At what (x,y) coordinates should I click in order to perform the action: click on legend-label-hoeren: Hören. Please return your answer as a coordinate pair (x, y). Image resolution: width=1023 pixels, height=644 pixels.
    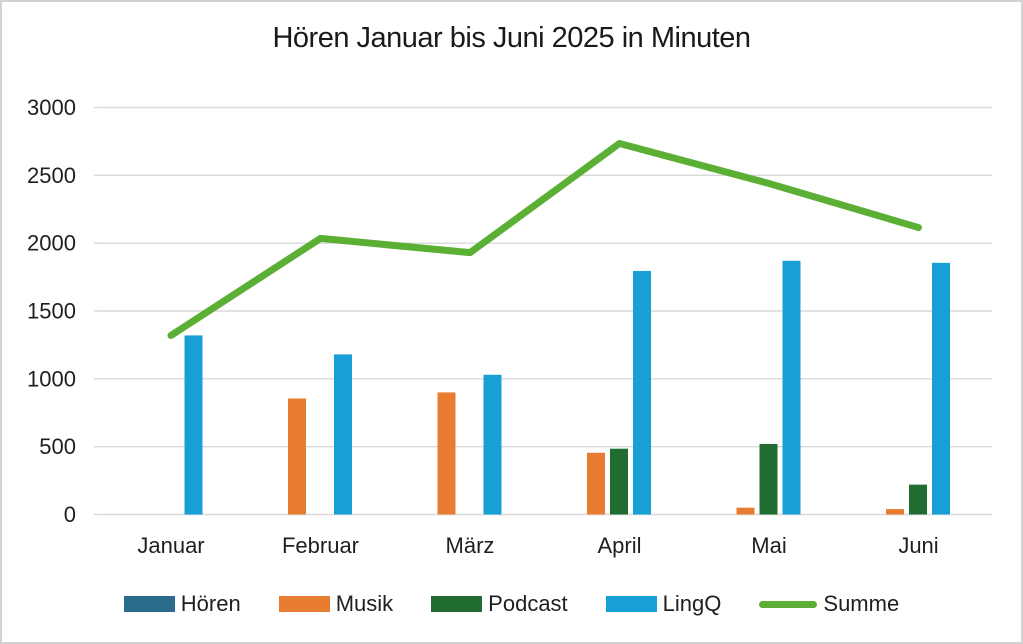
    Looking at the image, I should click on (210, 603).